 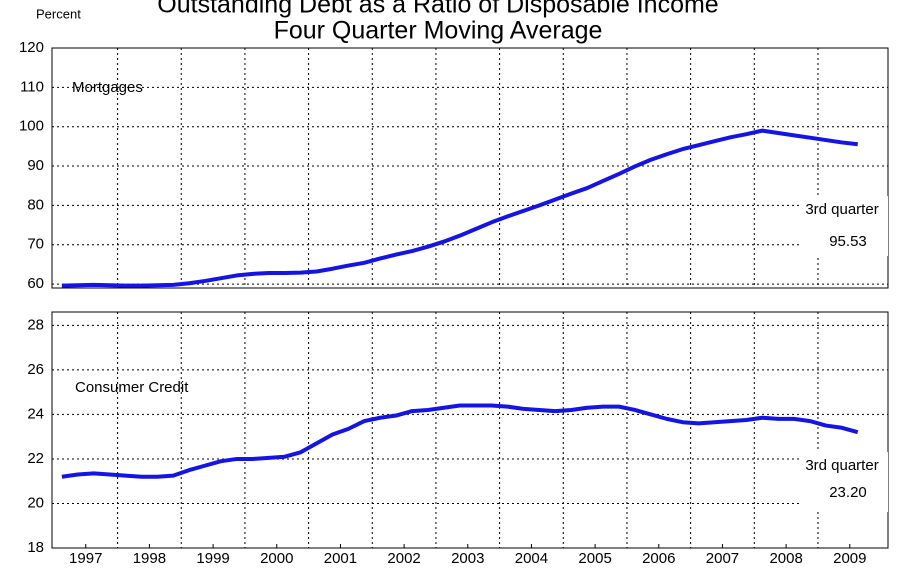 What do you see at coordinates (107, 87) in the screenshot?
I see `panel-label: Mortgages` at bounding box center [107, 87].